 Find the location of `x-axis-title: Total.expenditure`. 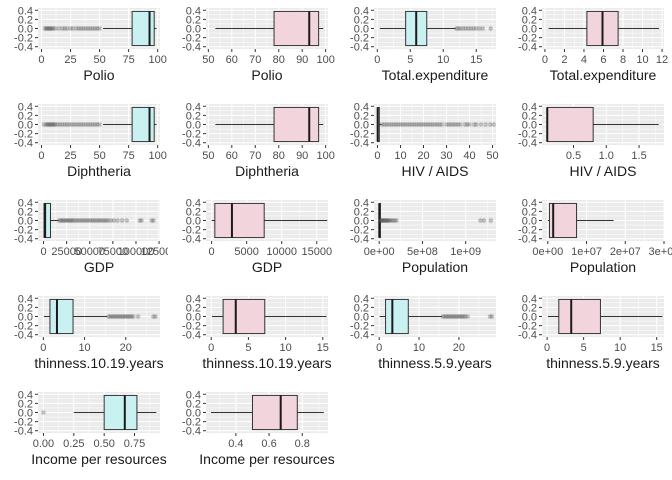

x-axis-title: Total.expenditure is located at coordinates (603, 75).